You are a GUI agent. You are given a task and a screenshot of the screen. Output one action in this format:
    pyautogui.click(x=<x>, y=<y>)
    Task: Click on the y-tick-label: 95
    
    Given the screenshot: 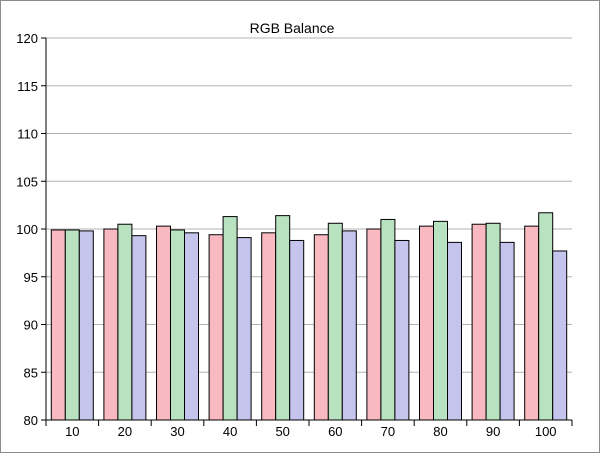 What is the action you would take?
    pyautogui.click(x=31, y=277)
    